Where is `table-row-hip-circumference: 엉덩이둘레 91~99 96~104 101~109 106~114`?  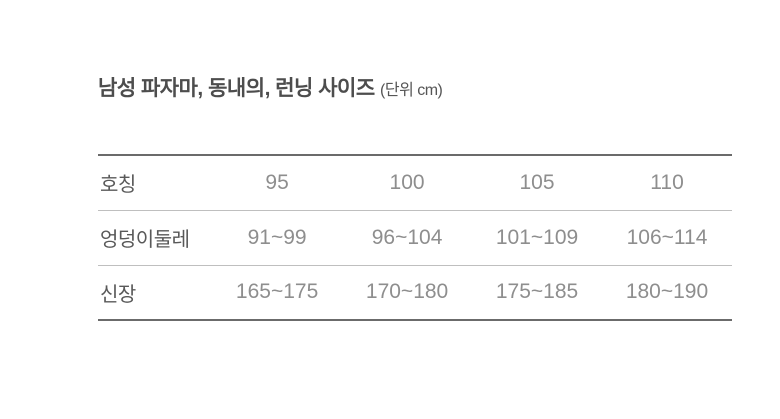 table-row-hip-circumference: 엉덩이둘레 91~99 96~104 101~109 106~114 is located at coordinates (415, 237).